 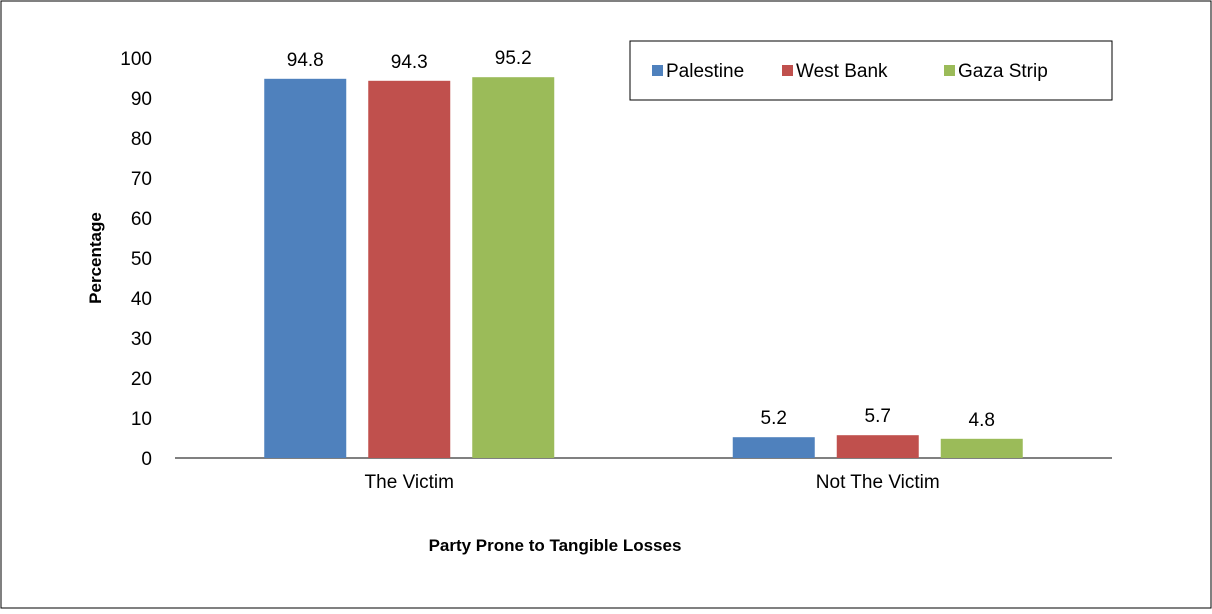 What do you see at coordinates (705, 71) in the screenshot?
I see `legend-label: Palestine` at bounding box center [705, 71].